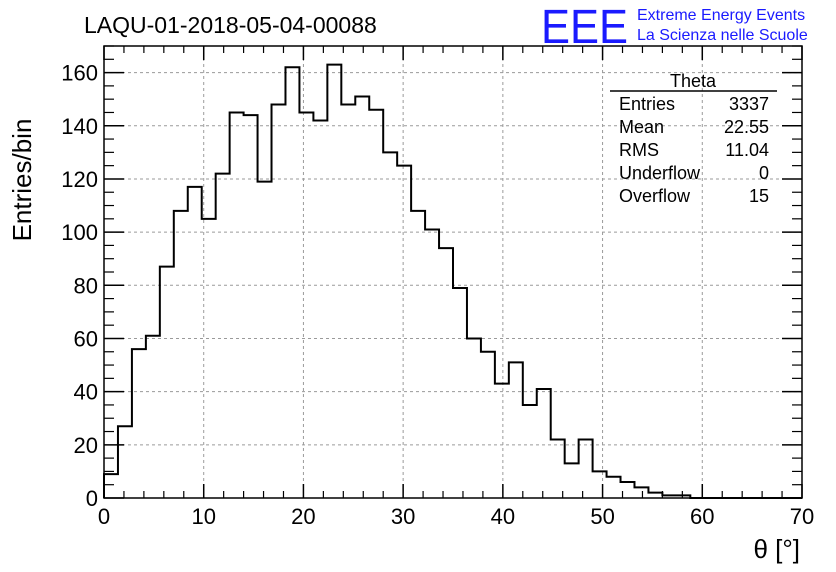 This screenshot has width=836, height=572. I want to click on x-tick-label: 50, so click(602, 516).